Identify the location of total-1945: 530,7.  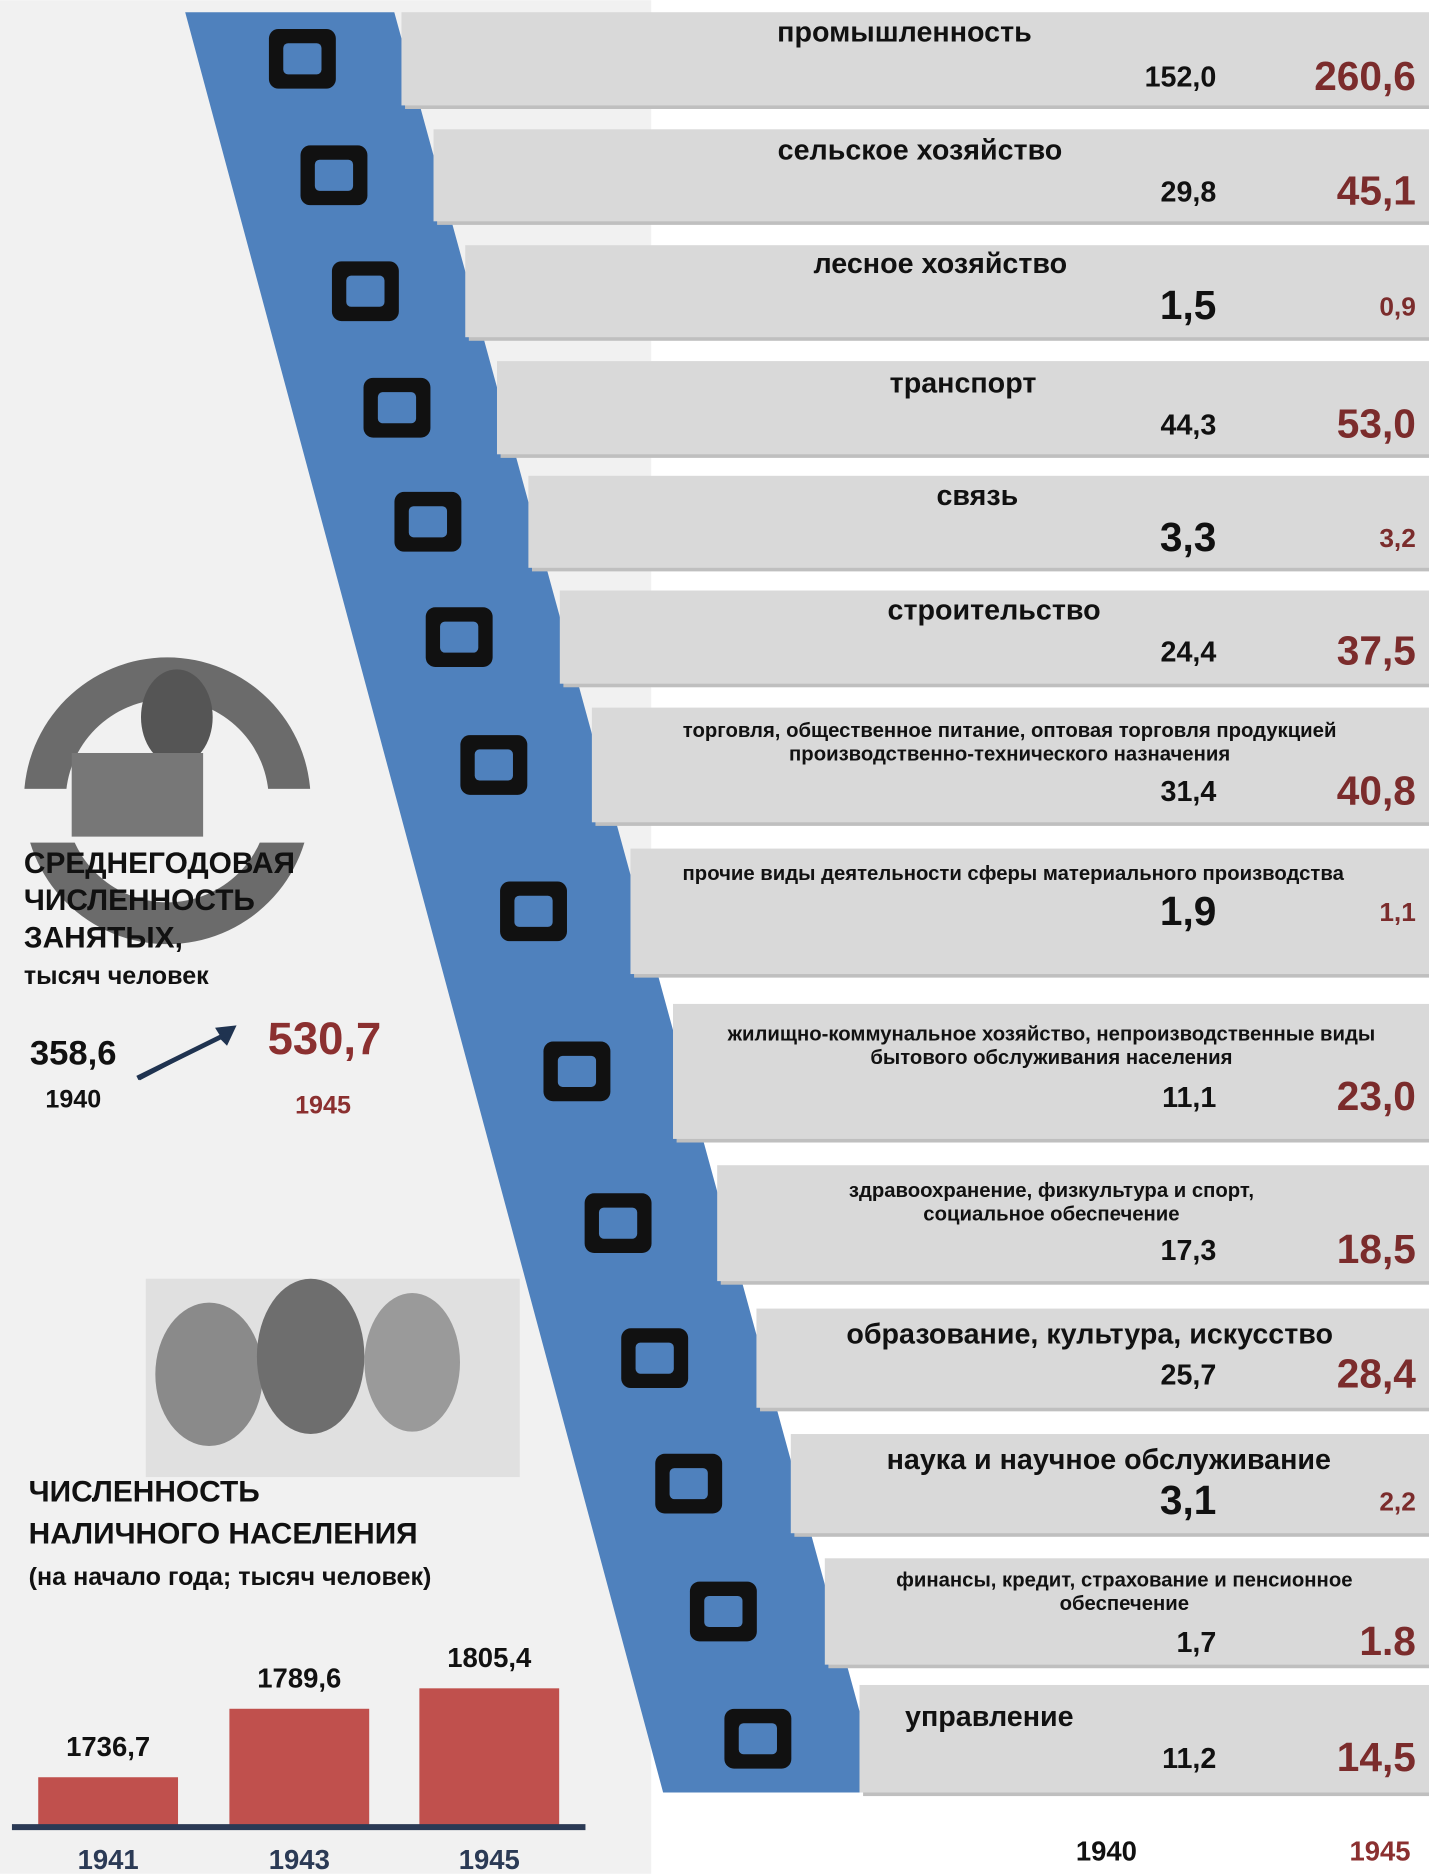
(325, 1038).